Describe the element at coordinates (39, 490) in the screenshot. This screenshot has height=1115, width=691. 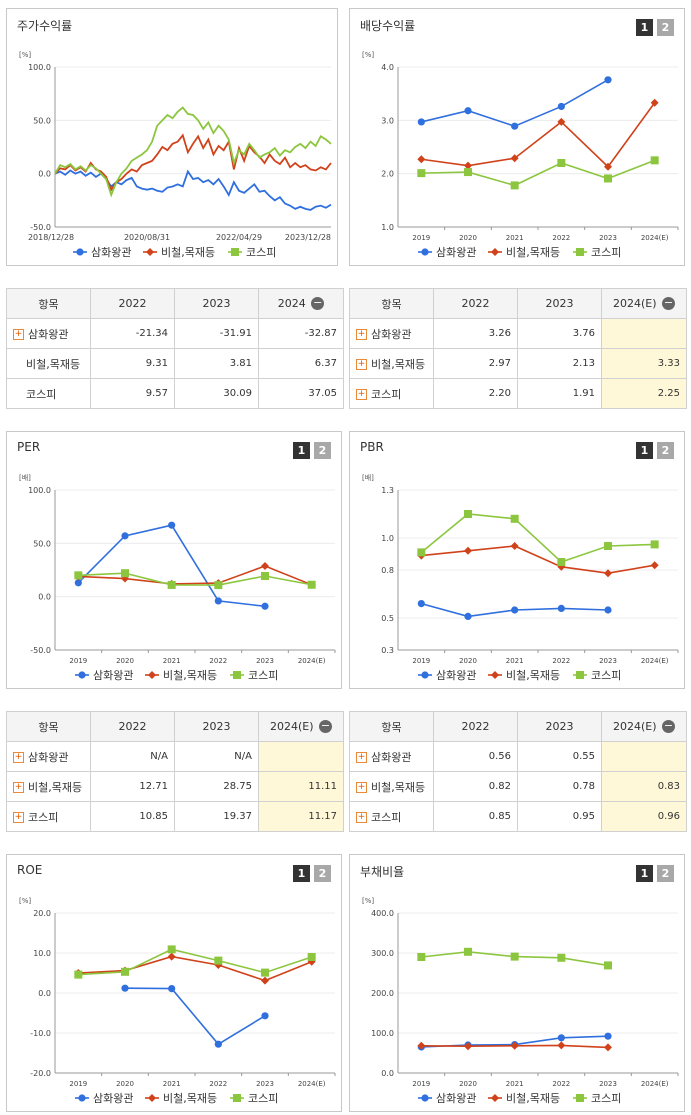
I see `y-tick-label: 100.0` at that location.